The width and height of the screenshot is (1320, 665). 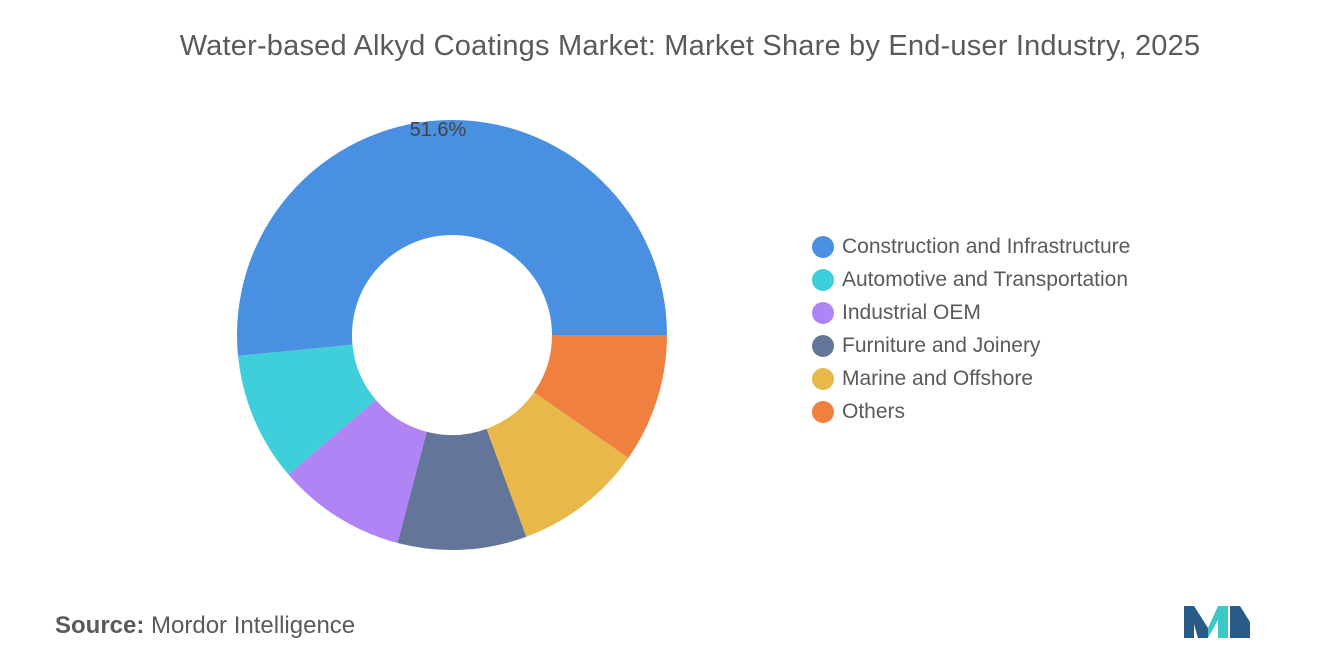 What do you see at coordinates (971, 411) in the screenshot?
I see `legend-item: Others` at bounding box center [971, 411].